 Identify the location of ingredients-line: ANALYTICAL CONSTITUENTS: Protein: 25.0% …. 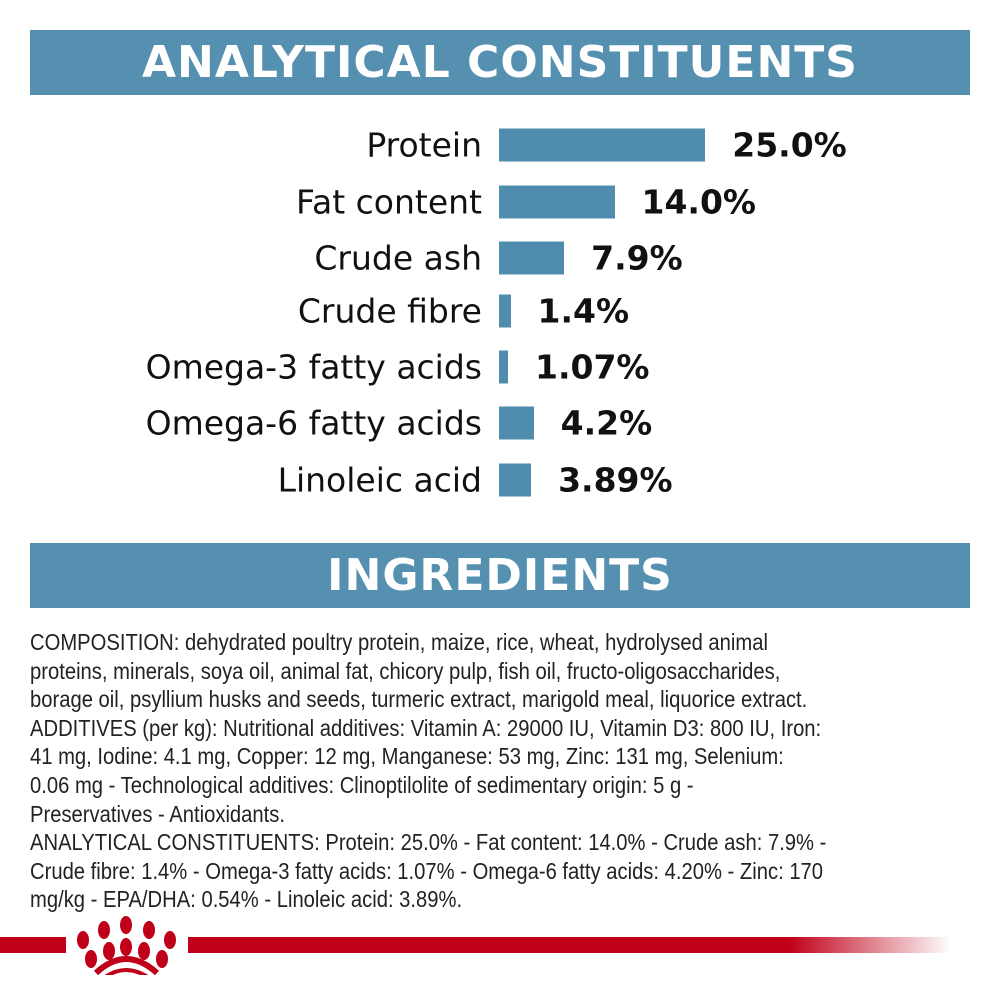
(428, 842).